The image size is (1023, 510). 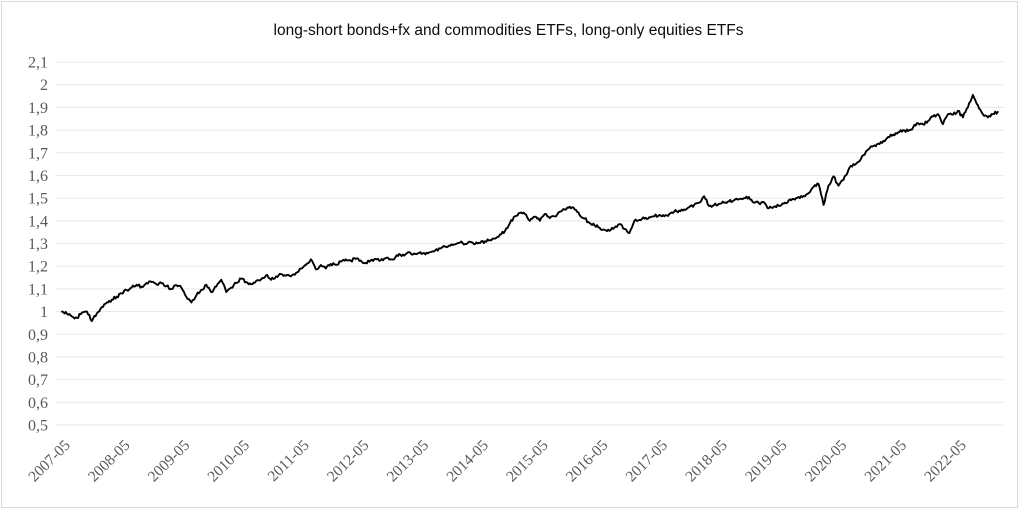 I want to click on y-tick-label: 0,8, so click(x=38, y=357).